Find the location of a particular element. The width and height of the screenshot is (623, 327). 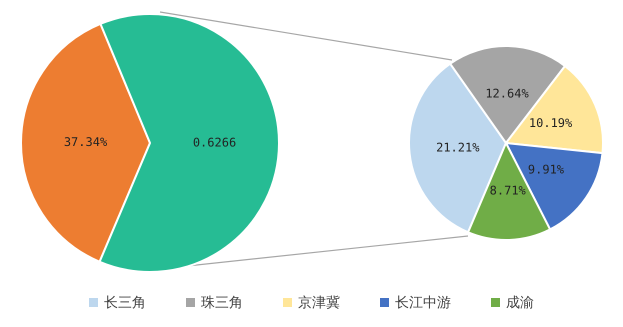

data-label: 12.64% is located at coordinates (507, 93).